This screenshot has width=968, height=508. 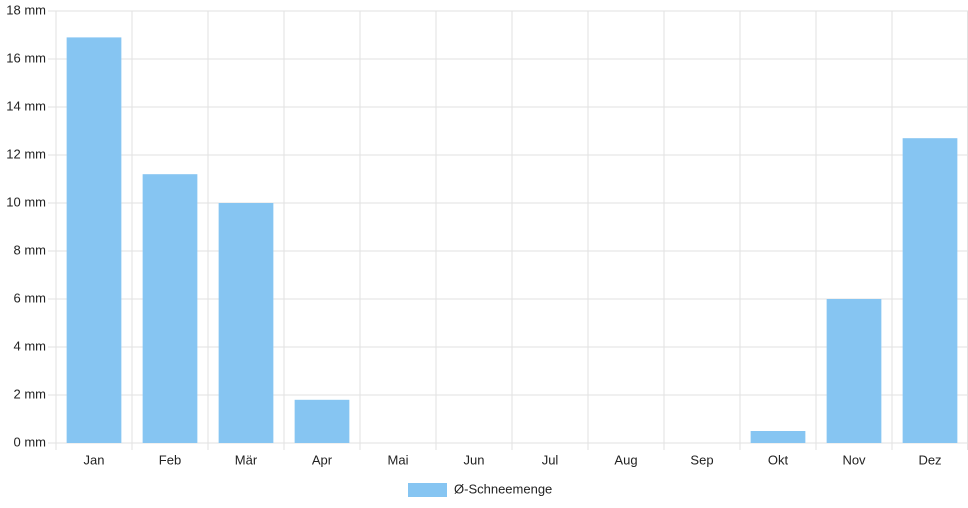 What do you see at coordinates (246, 459) in the screenshot?
I see `x-tick-label: Mär` at bounding box center [246, 459].